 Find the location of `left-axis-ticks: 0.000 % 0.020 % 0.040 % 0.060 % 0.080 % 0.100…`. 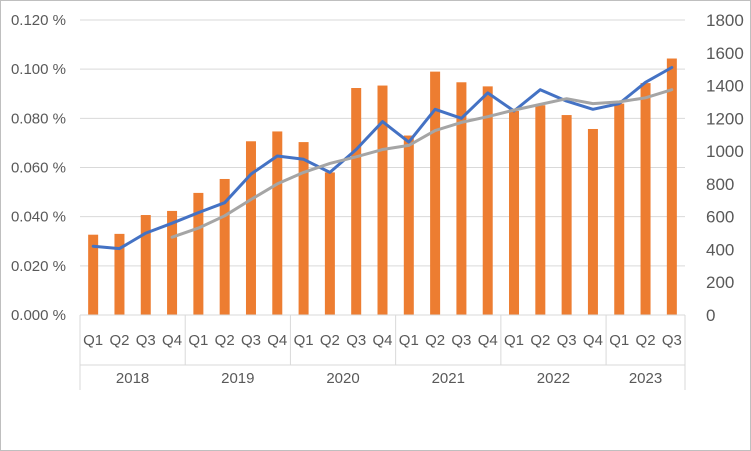

left-axis-ticks: 0.000 % 0.020 % 0.040 % 0.060 % 0.080 % 0.100… is located at coordinates (38, 168).